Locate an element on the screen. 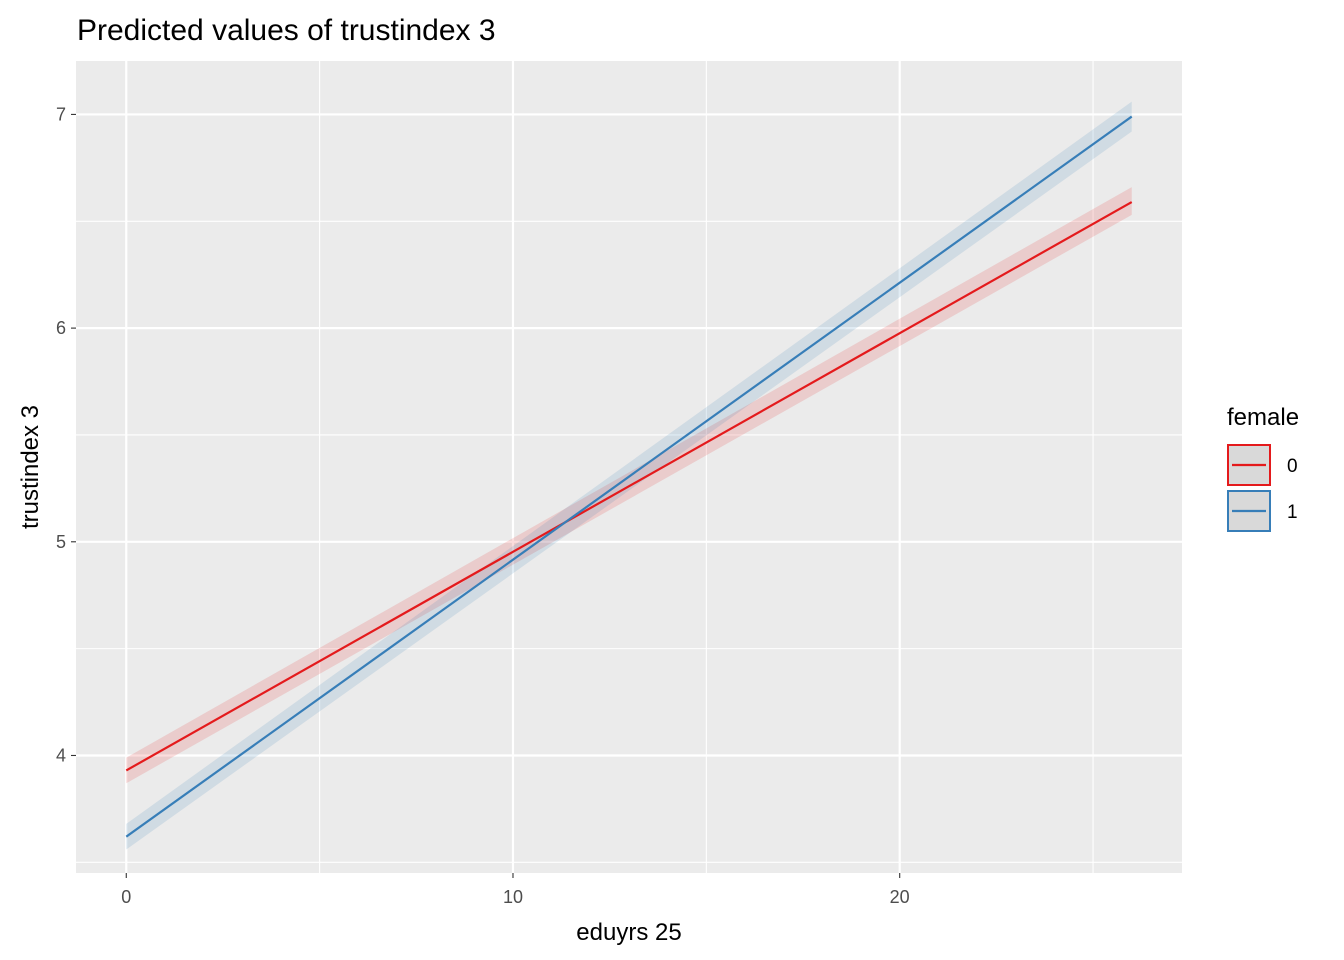 This screenshot has height=960, width=1344. y-axis-title: trustindex 3 is located at coordinates (30, 467).